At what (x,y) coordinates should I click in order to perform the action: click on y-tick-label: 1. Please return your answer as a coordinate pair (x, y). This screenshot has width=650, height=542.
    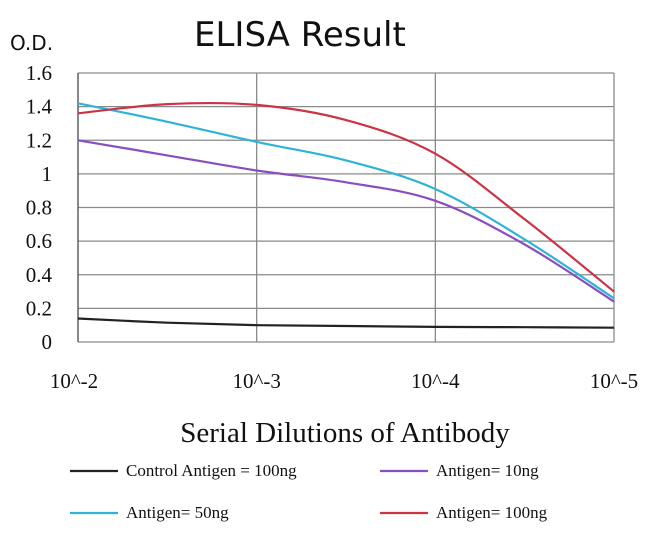
    Looking at the image, I should click on (47, 174).